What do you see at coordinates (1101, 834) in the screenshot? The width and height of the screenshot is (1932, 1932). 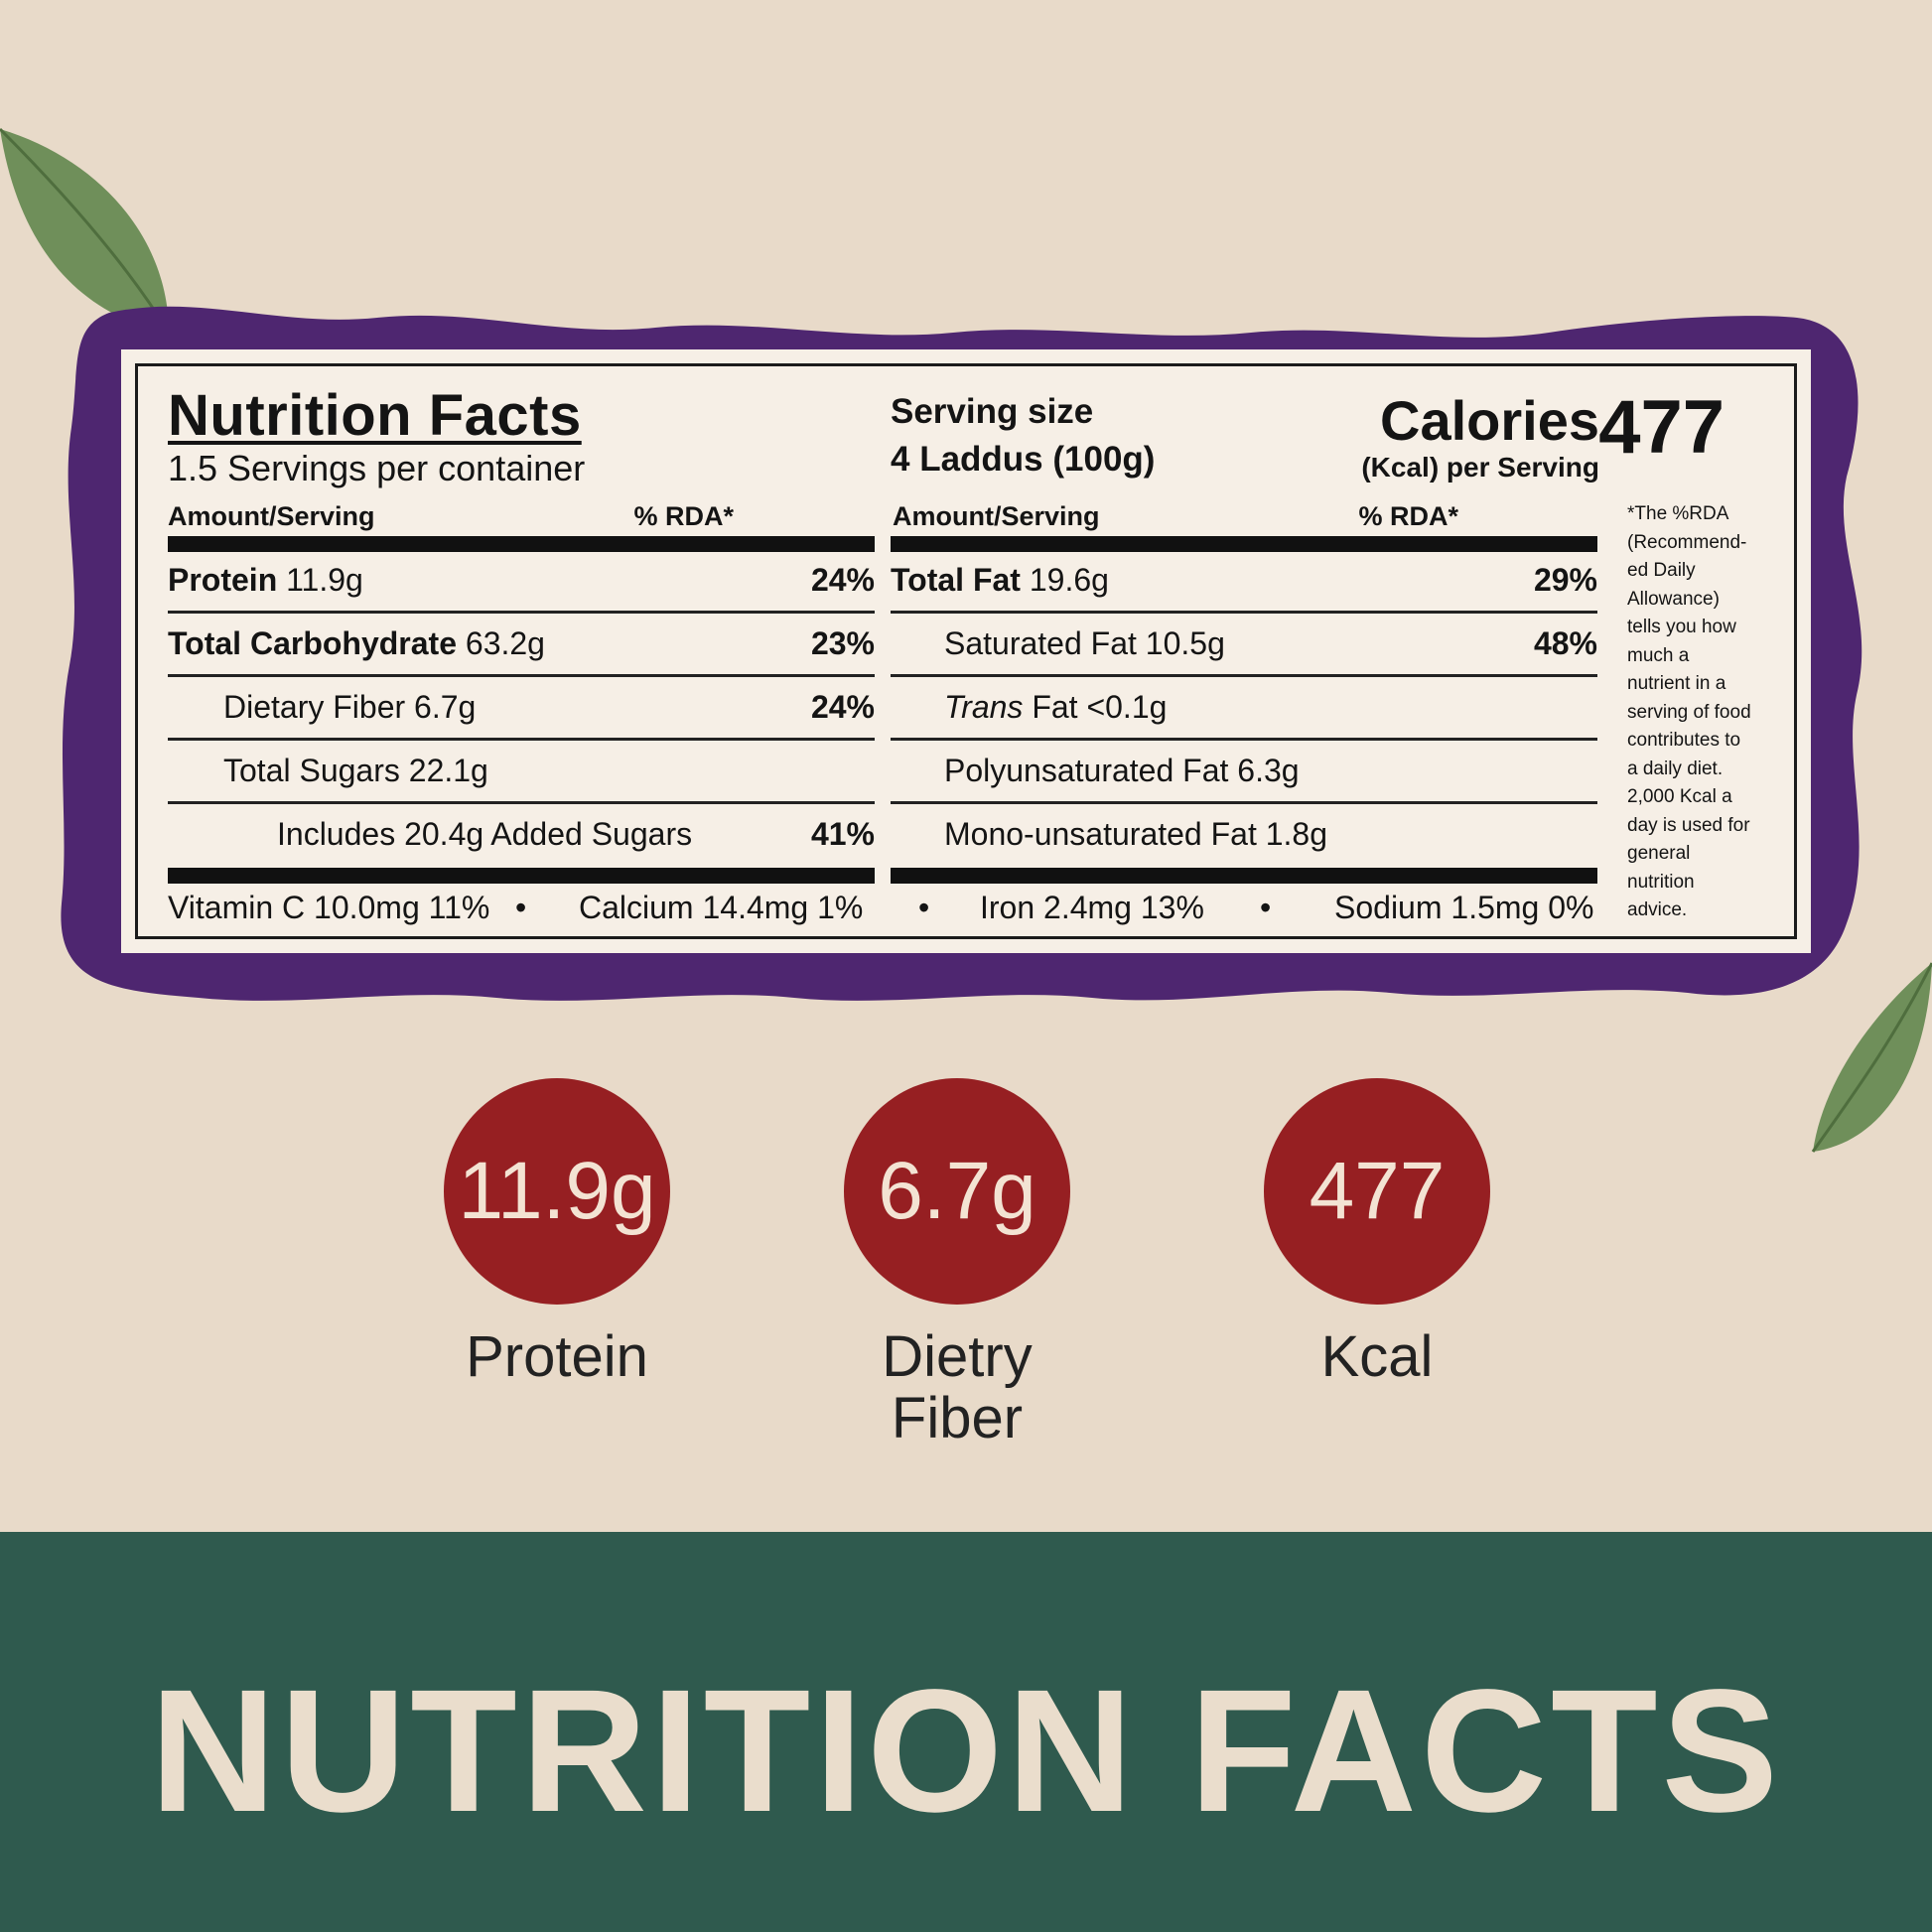 I see `nutrient-name: Mono-unsaturated Fat` at bounding box center [1101, 834].